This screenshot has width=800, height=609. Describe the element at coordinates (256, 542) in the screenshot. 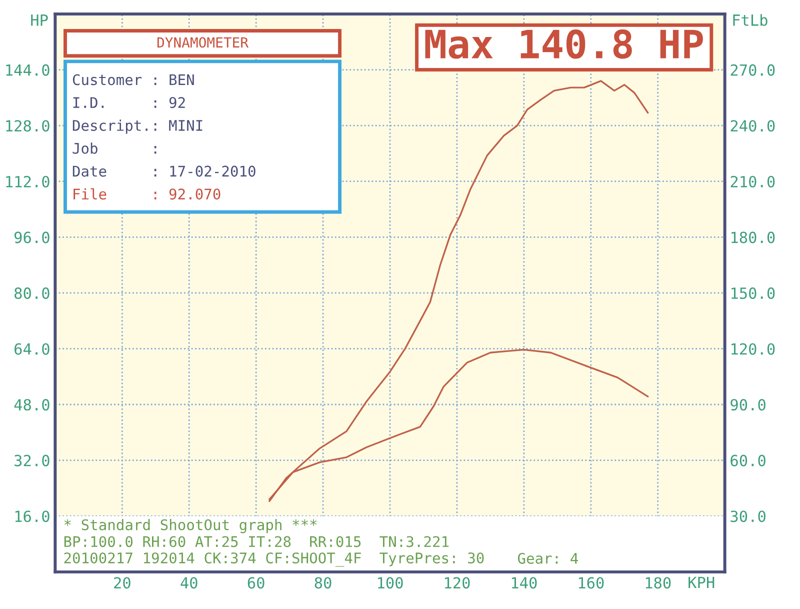

I see `annotation: BP:100.0 RH:60 AT:25 IT:28 RR:015 TN:3.221` at that location.